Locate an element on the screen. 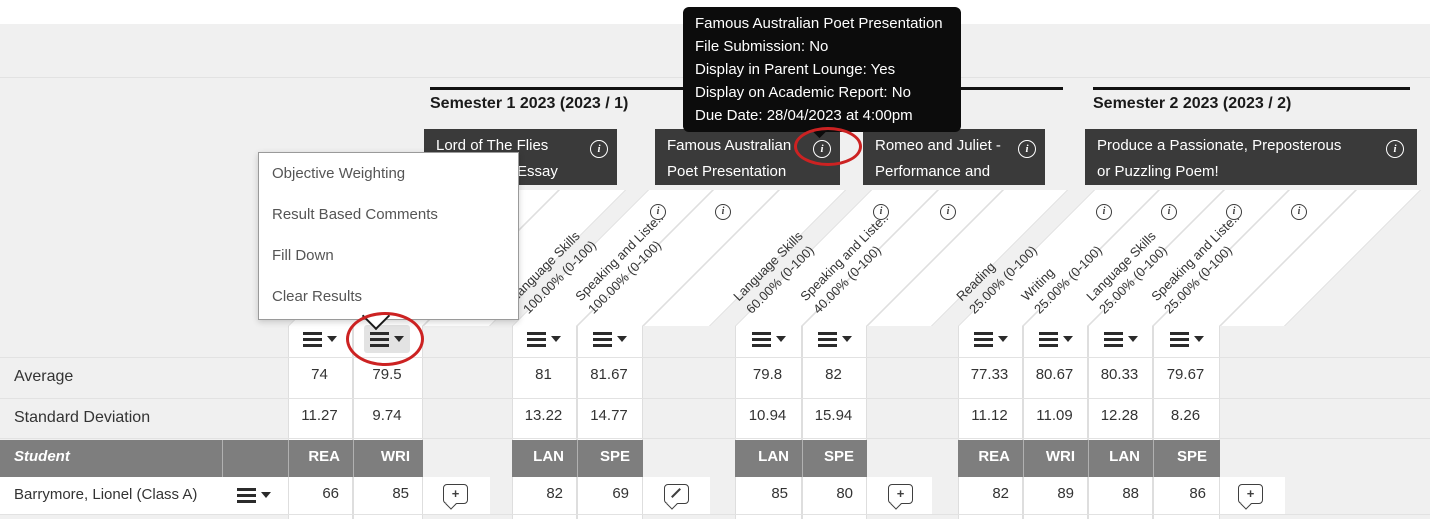 This screenshot has width=1430, height=519. result-cell: 86 is located at coordinates (1197, 493).